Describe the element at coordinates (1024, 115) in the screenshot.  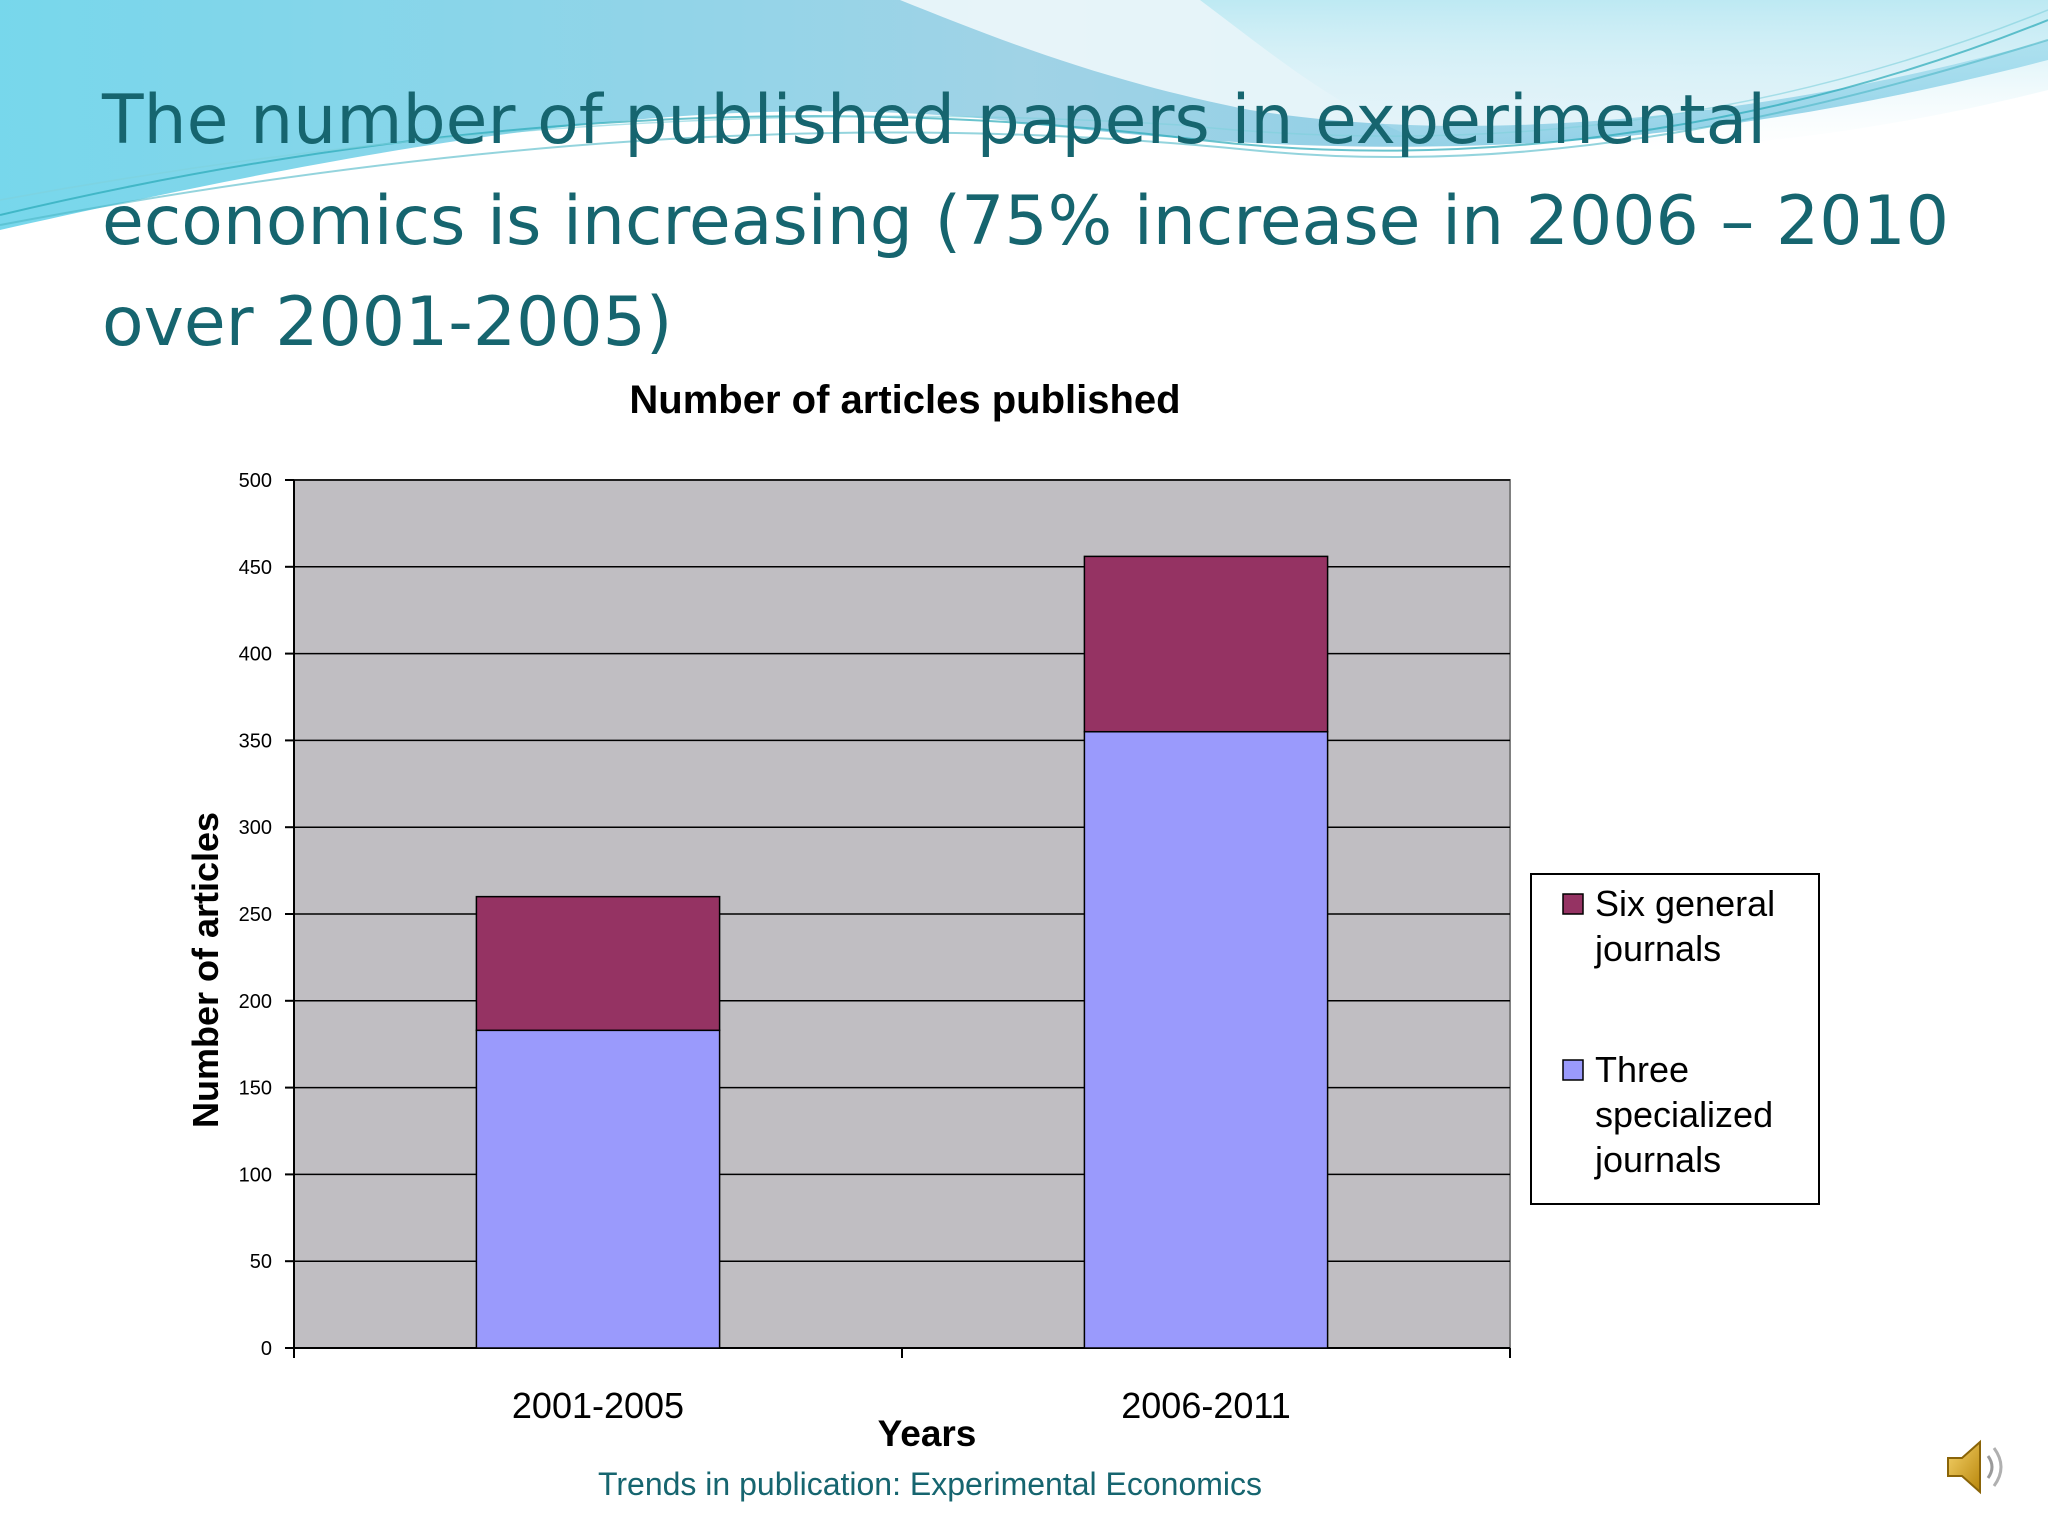
I see `background-waves` at that location.